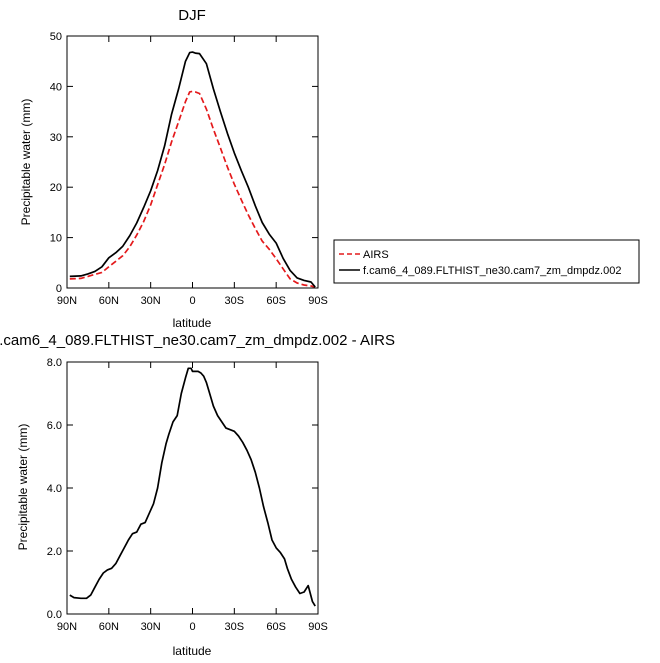 The height and width of the screenshot is (663, 660). Describe the element at coordinates (26, 162) in the screenshot. I see `top-y-axis-label: Precipitable water (mm)` at that location.